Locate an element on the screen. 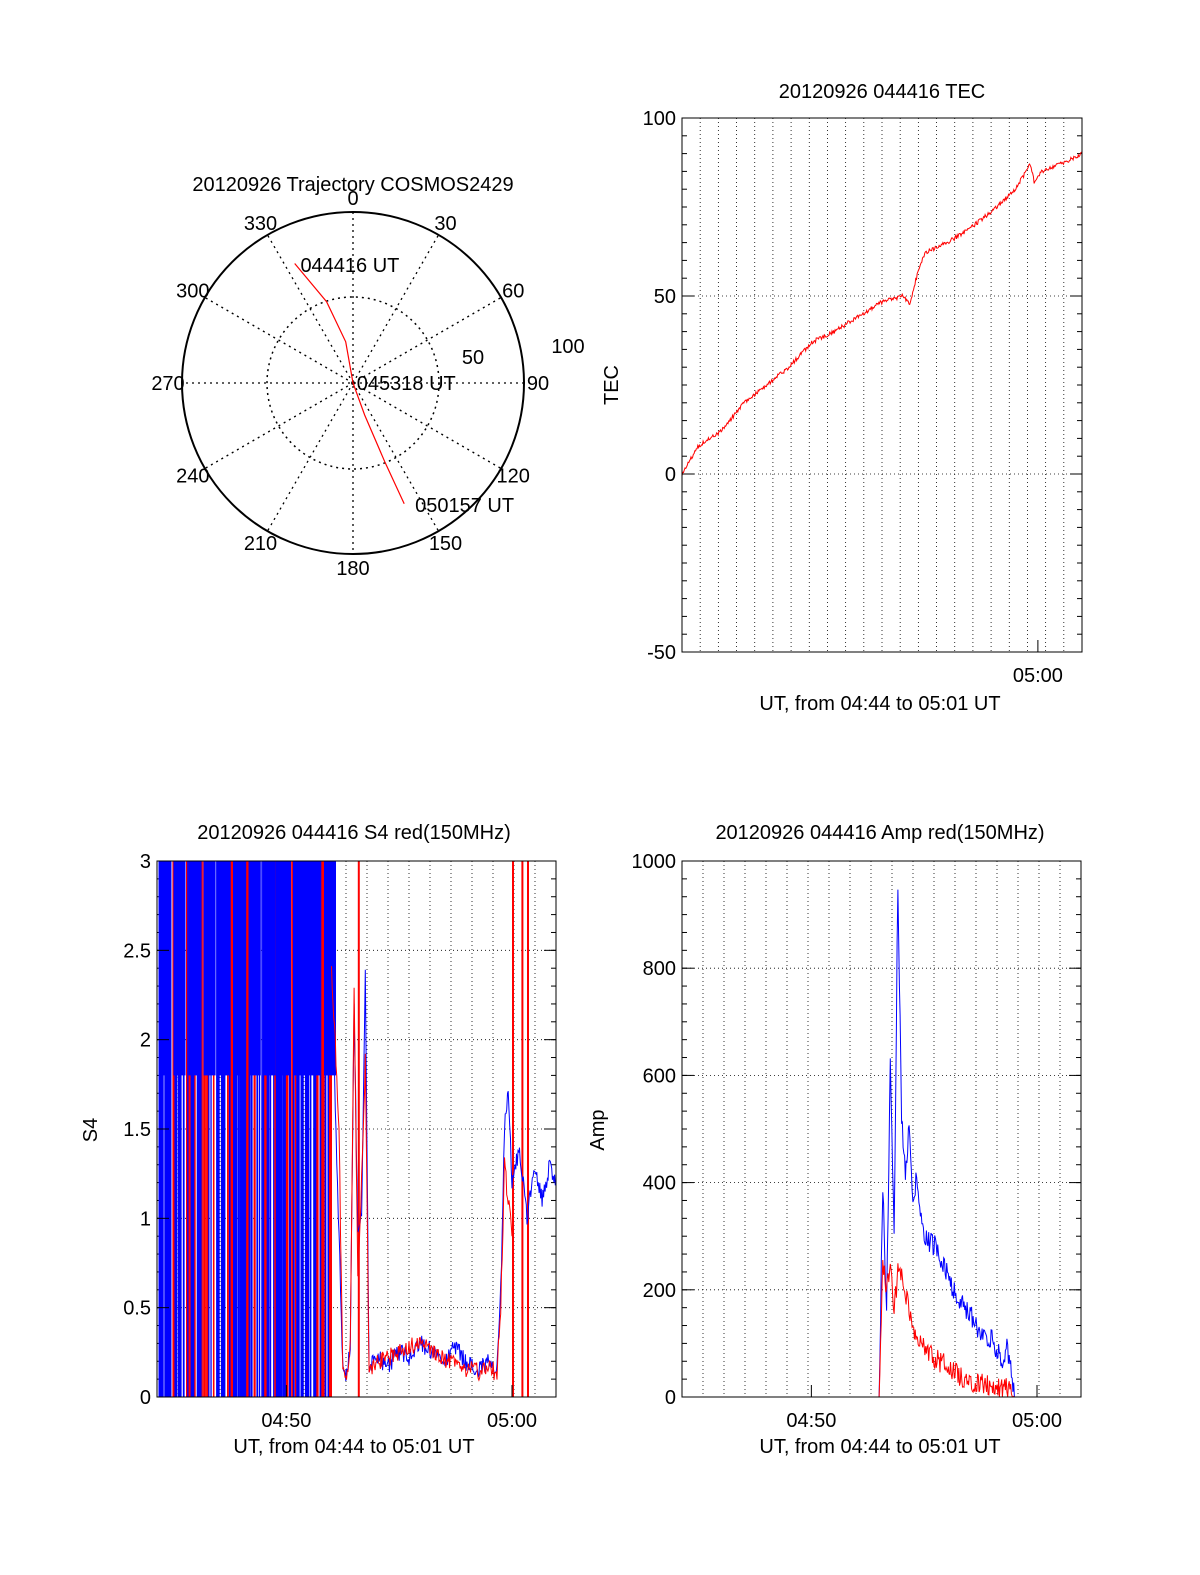 The width and height of the screenshot is (1200, 1575). y-tick-label: 2.5 is located at coordinates (137, 951).